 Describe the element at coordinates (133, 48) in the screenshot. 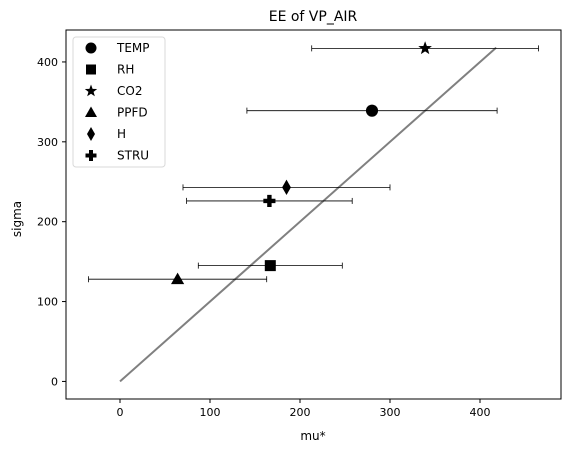

I see `legend-label-temp: TEMP` at that location.